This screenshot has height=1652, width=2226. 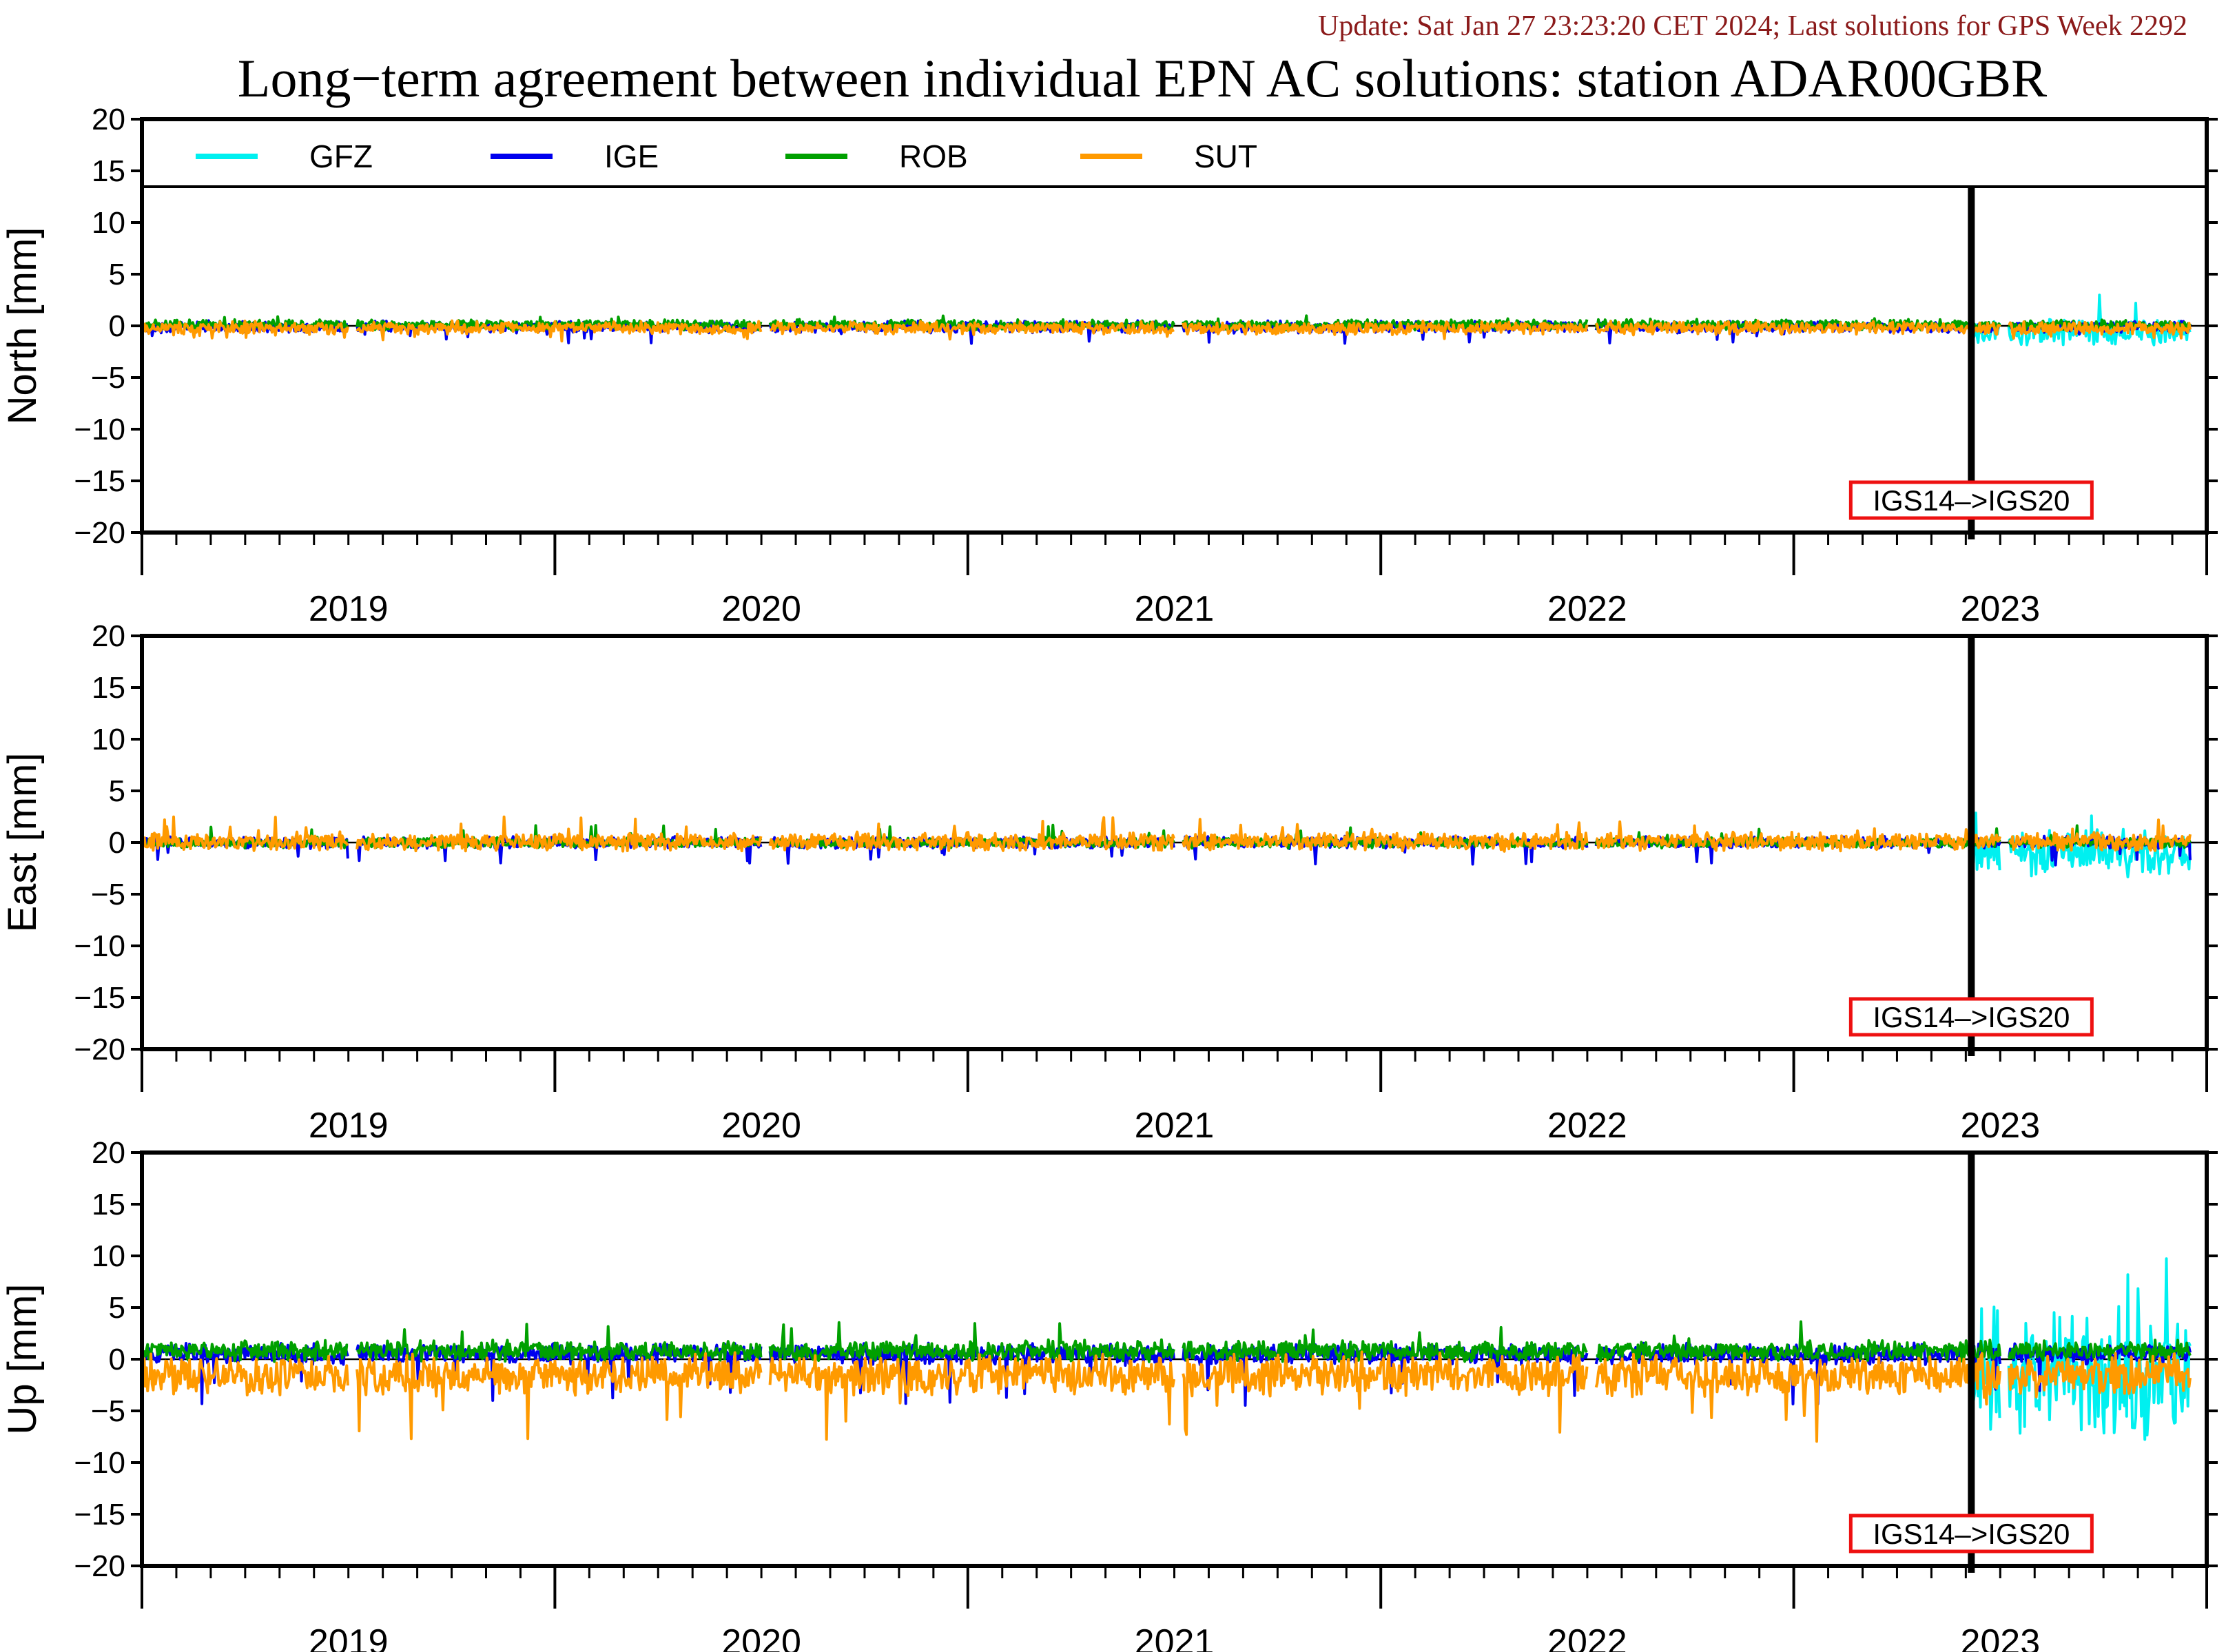 What do you see at coordinates (933, 156) in the screenshot?
I see `legend-label-rob: ROB` at bounding box center [933, 156].